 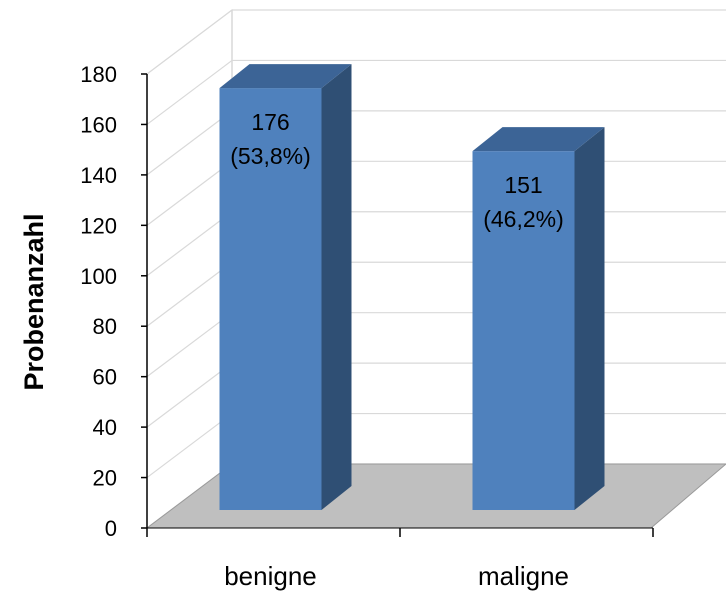 I want to click on data-label: (46,2%), so click(x=523, y=219).